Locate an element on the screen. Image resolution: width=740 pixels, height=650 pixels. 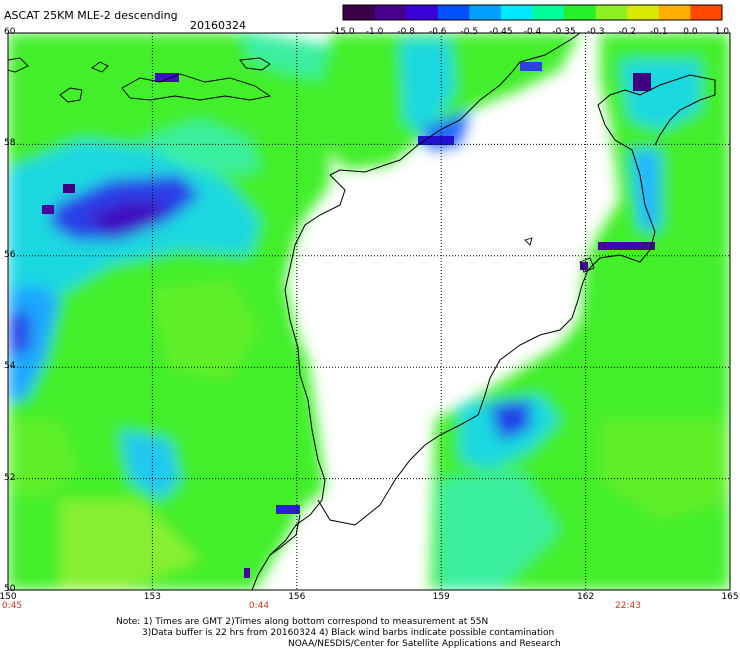
longitude-label: 165 is located at coordinates (730, 597).